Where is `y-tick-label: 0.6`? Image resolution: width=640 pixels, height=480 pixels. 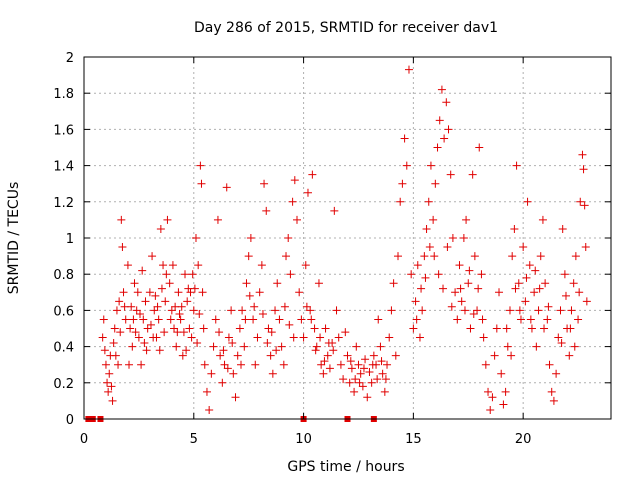
y-tick-label: 0.6 is located at coordinates (63, 311).